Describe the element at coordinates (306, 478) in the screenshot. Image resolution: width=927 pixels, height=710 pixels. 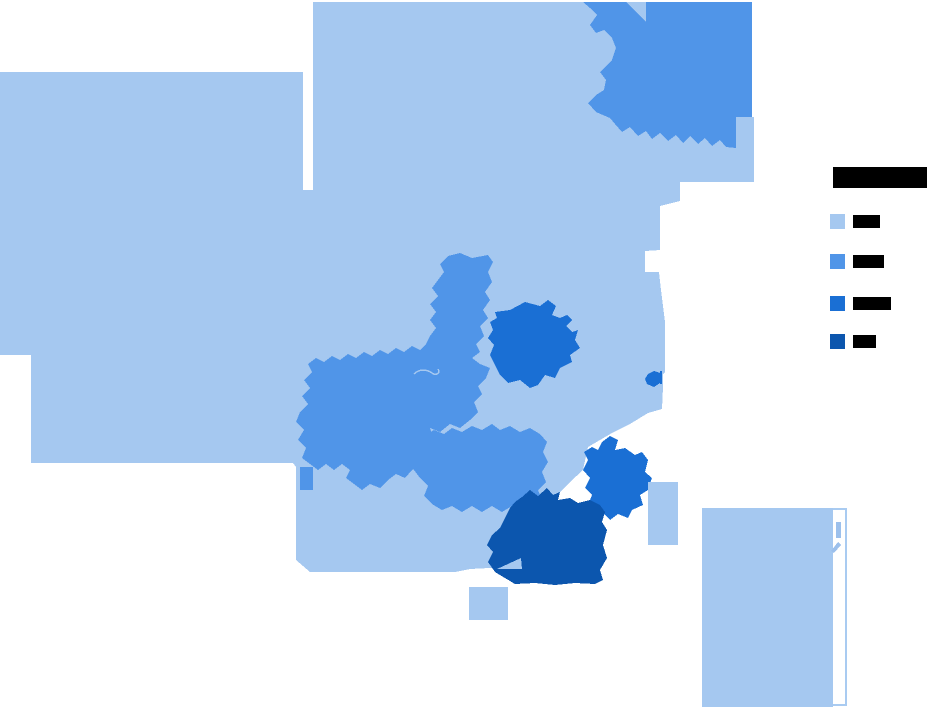
I see `region-small-west-square` at that location.